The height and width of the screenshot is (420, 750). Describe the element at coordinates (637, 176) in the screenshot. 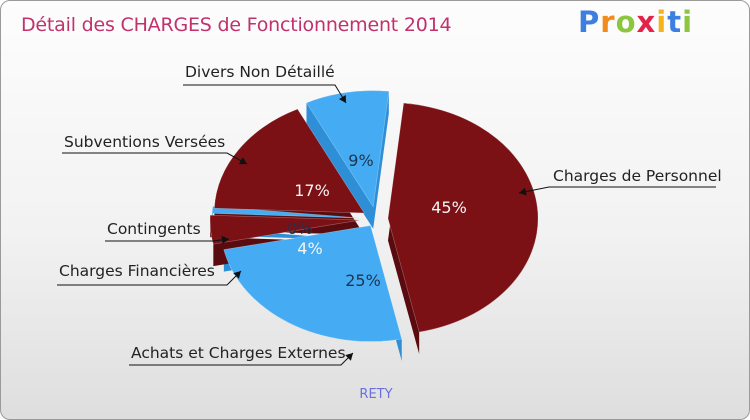

I see `slice-category-label: Charges de Personnel` at that location.